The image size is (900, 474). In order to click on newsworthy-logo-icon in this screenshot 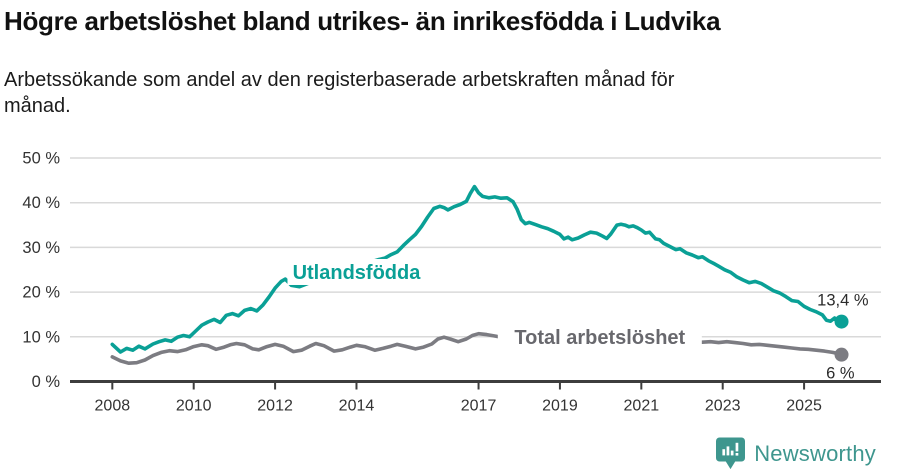, I will do `click(731, 453)`.